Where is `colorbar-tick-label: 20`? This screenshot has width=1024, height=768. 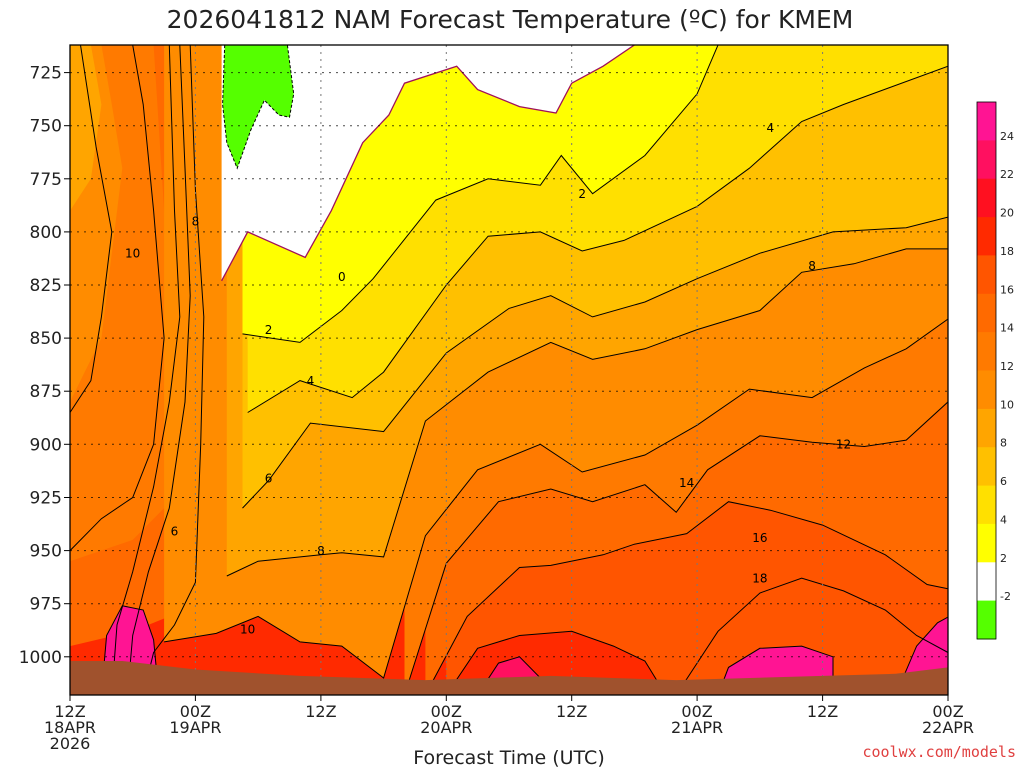
colorbar-tick-label: 20 is located at coordinates (1007, 213).